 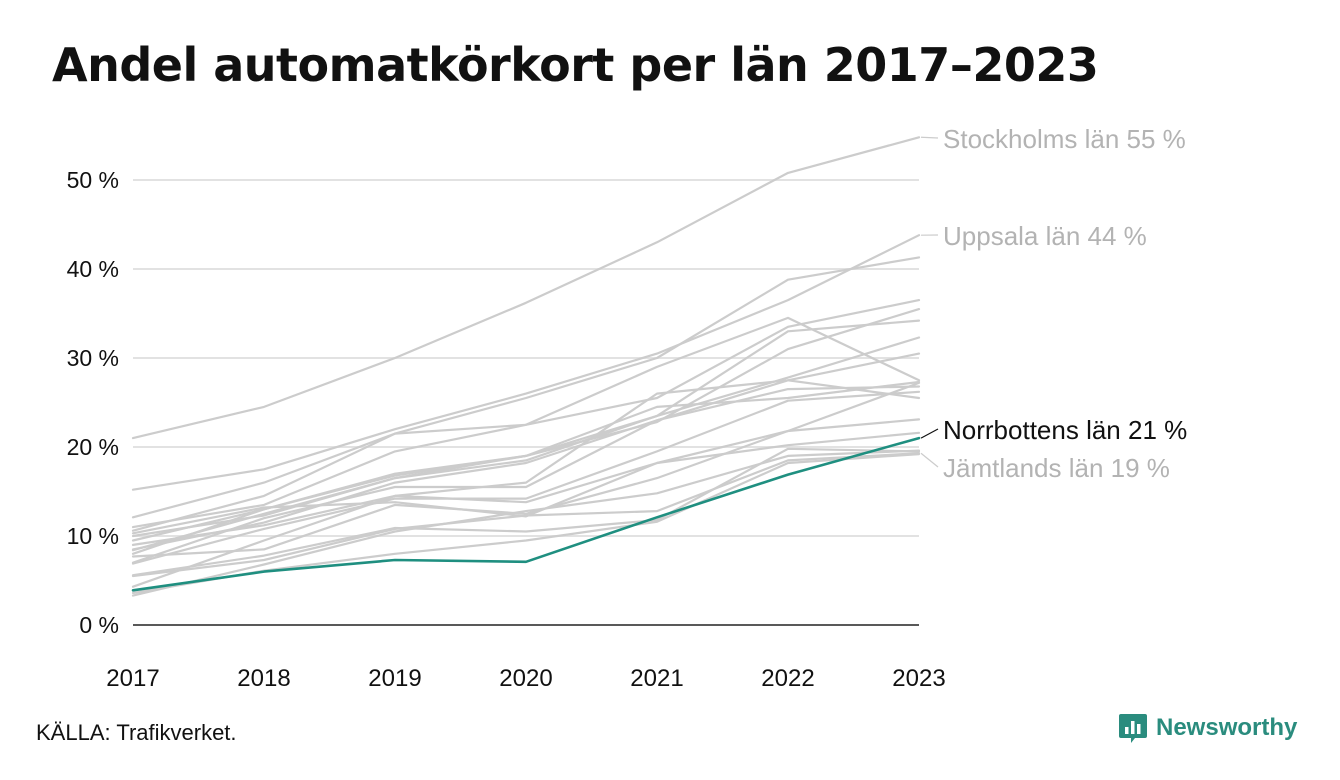 I want to click on y-tick-label: 0 %, so click(x=99, y=625).